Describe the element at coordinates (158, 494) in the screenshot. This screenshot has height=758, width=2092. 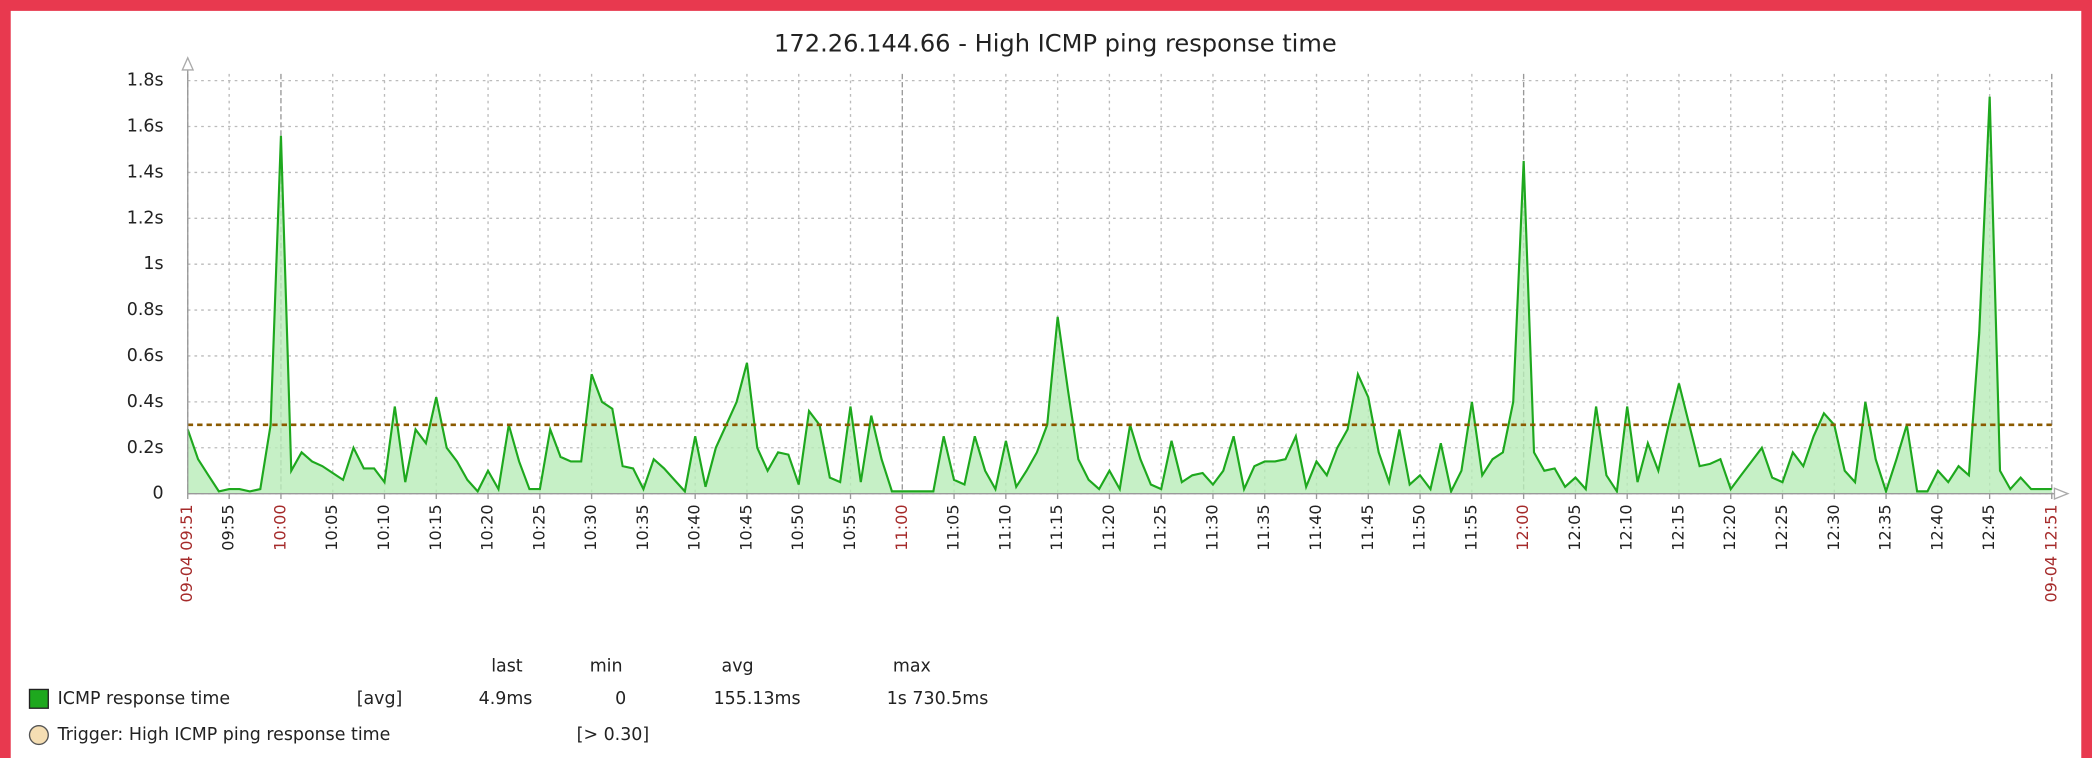
I see `y-tick-label: 0` at that location.